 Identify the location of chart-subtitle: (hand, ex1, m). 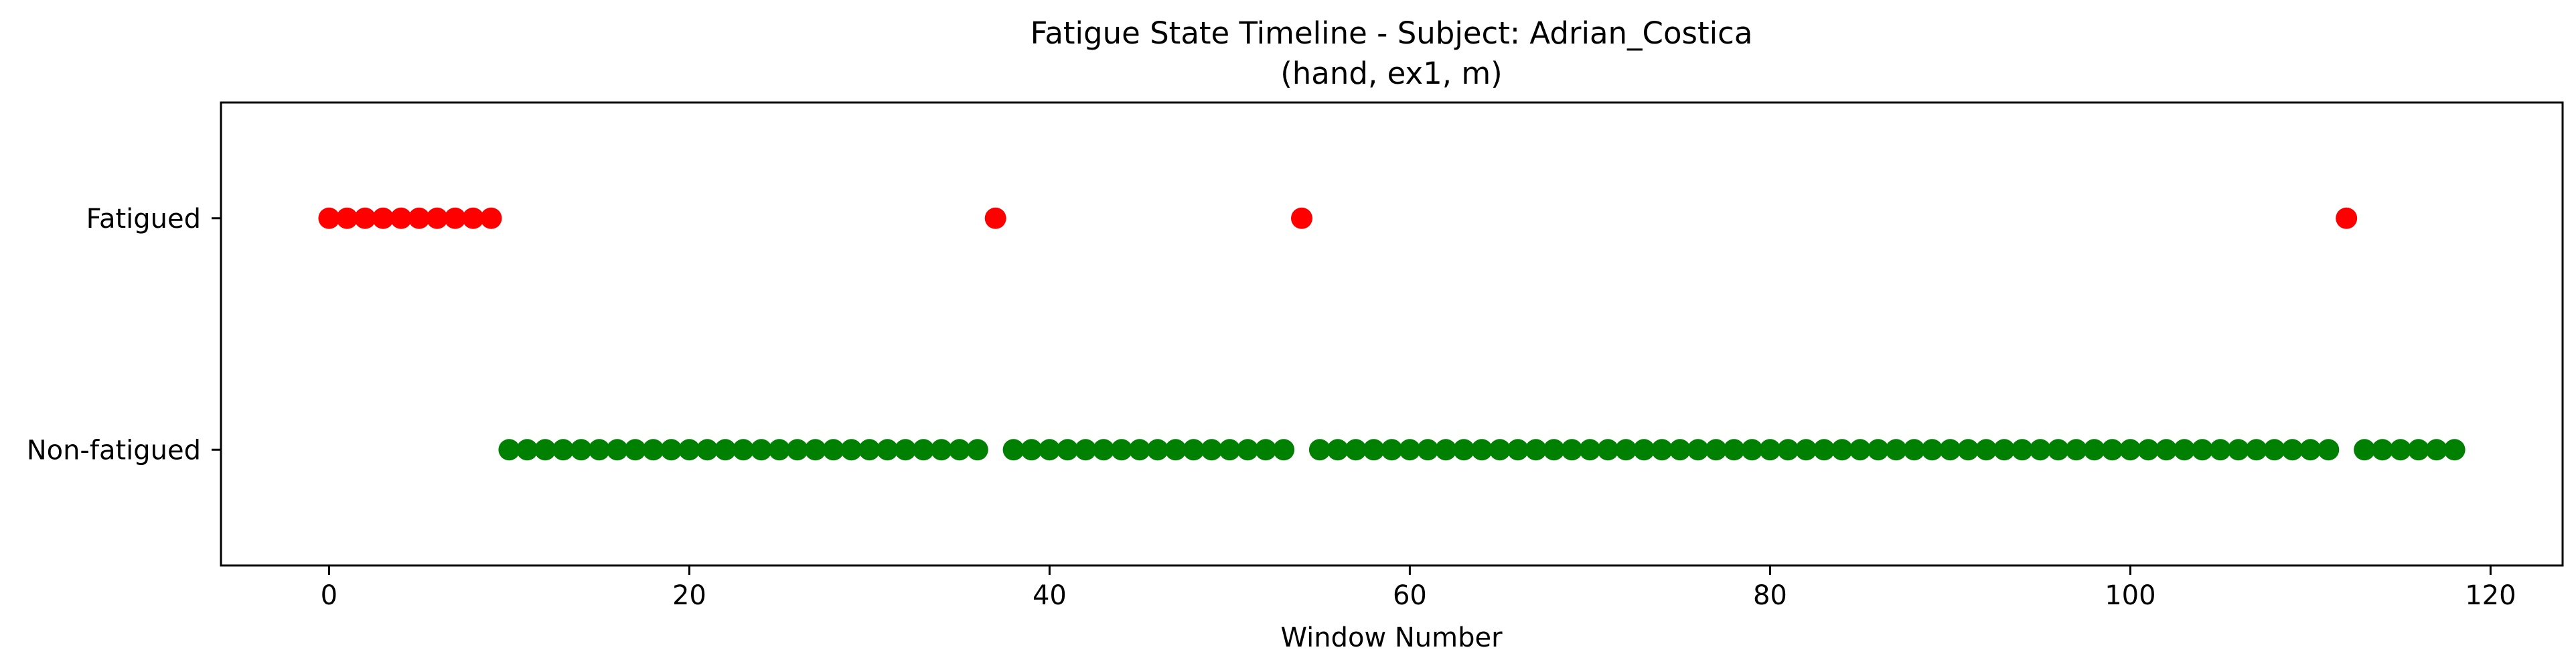
(1391, 73).